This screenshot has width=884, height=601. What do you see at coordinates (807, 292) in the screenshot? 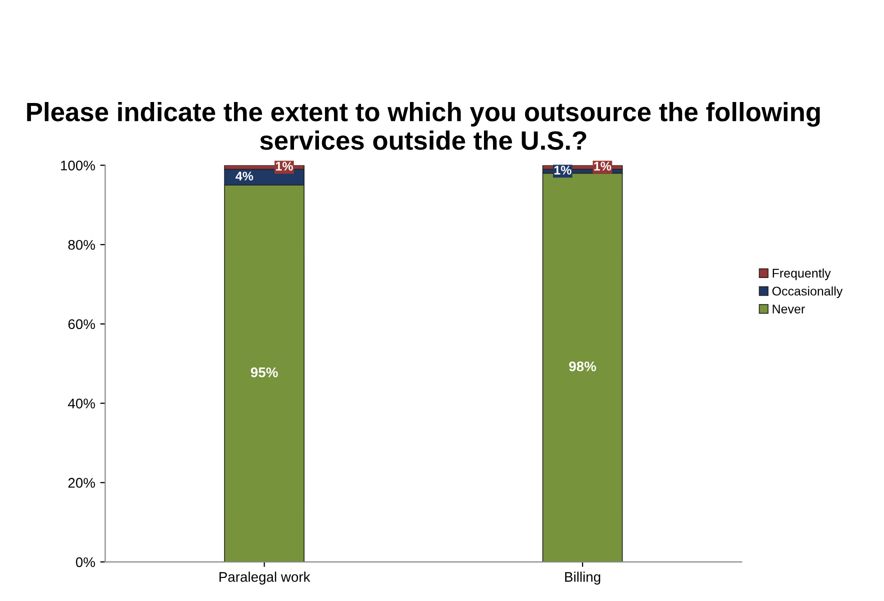
I see `legend-label: Occasionally` at bounding box center [807, 292].